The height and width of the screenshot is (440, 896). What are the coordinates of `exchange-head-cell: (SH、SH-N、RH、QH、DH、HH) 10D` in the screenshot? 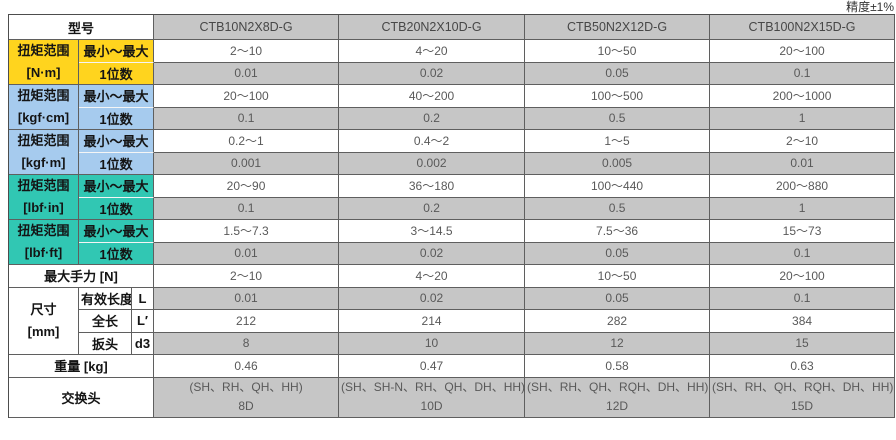 It's located at (432, 397).